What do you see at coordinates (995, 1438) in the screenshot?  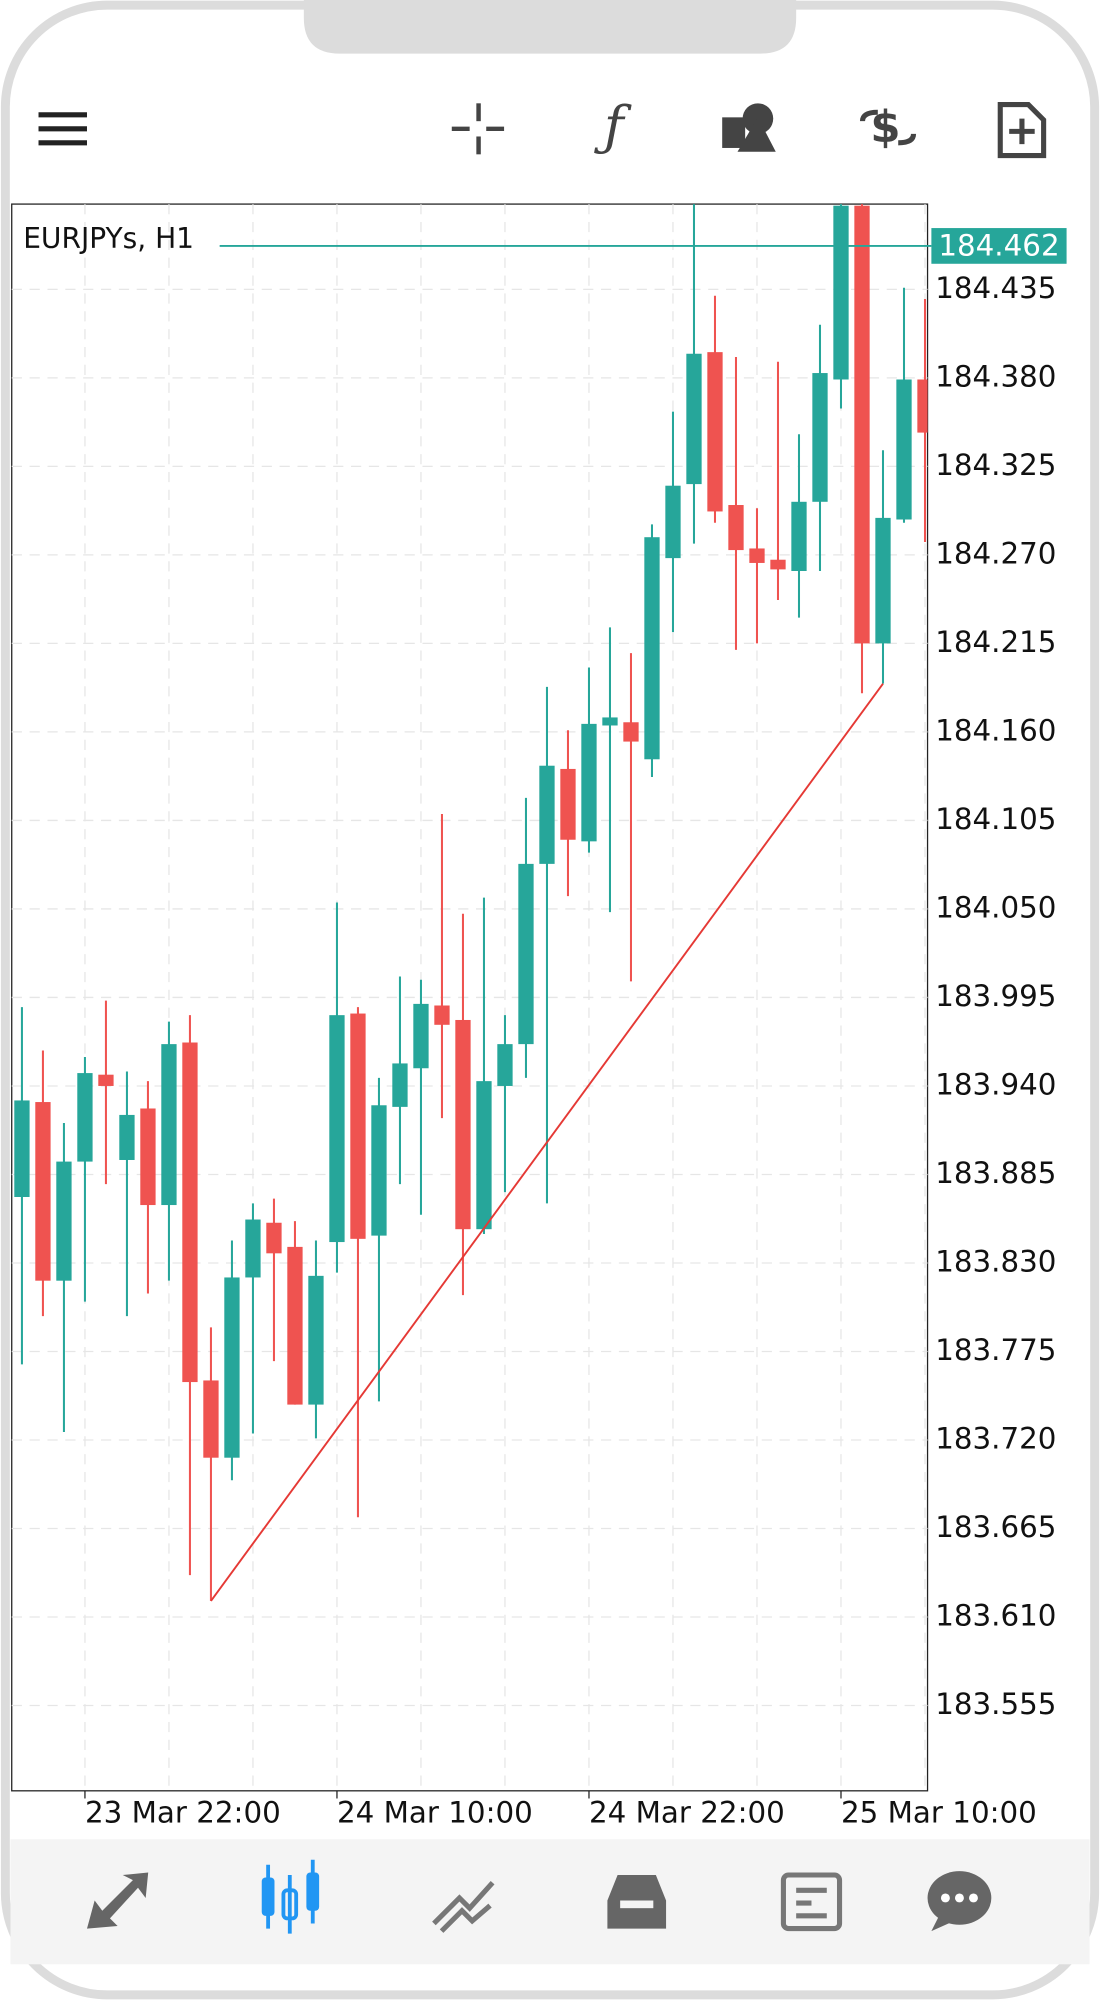 I see `y-tick-label: 183.720` at bounding box center [995, 1438].